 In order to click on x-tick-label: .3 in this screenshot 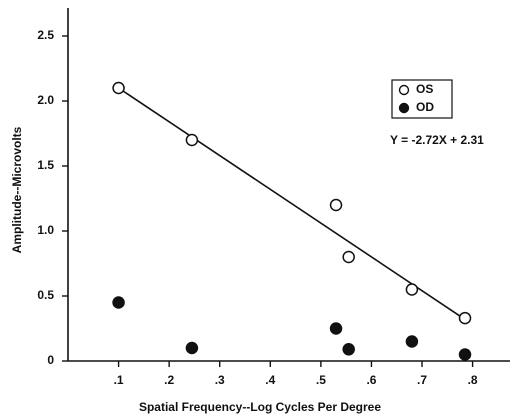, I will do `click(220, 380)`.